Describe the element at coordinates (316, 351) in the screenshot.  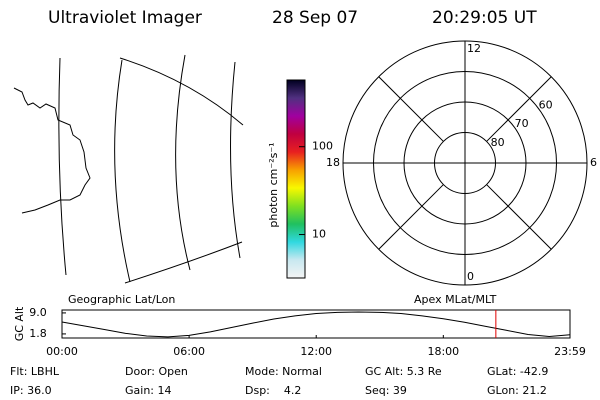
I see `x-tick-label: 12:00` at that location.